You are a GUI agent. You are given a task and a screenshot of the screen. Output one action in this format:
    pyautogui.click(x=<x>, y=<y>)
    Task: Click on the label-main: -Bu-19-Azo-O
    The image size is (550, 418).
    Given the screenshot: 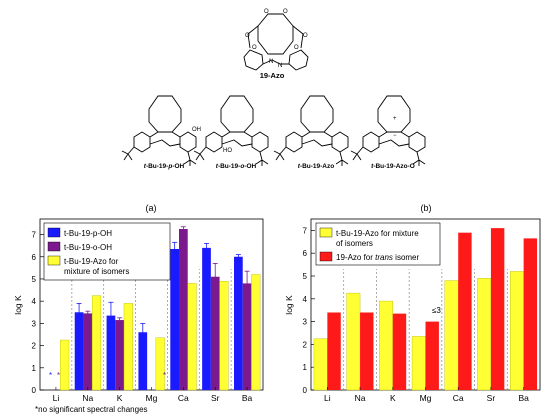 What is the action you would take?
    pyautogui.click(x=394, y=166)
    